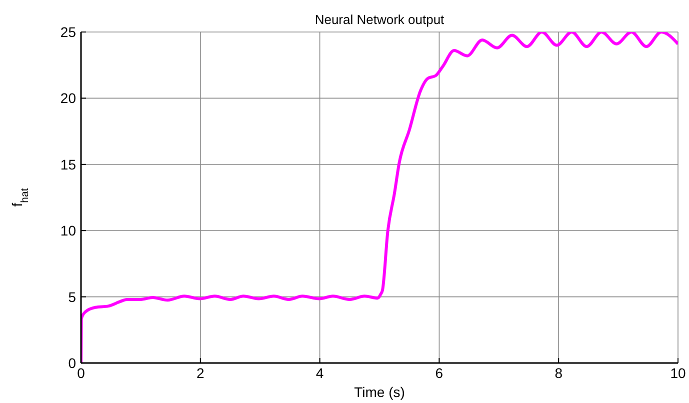 The height and width of the screenshot is (403, 689). What do you see at coordinates (72, 296) in the screenshot?
I see `y-tick-label: 5` at bounding box center [72, 296].